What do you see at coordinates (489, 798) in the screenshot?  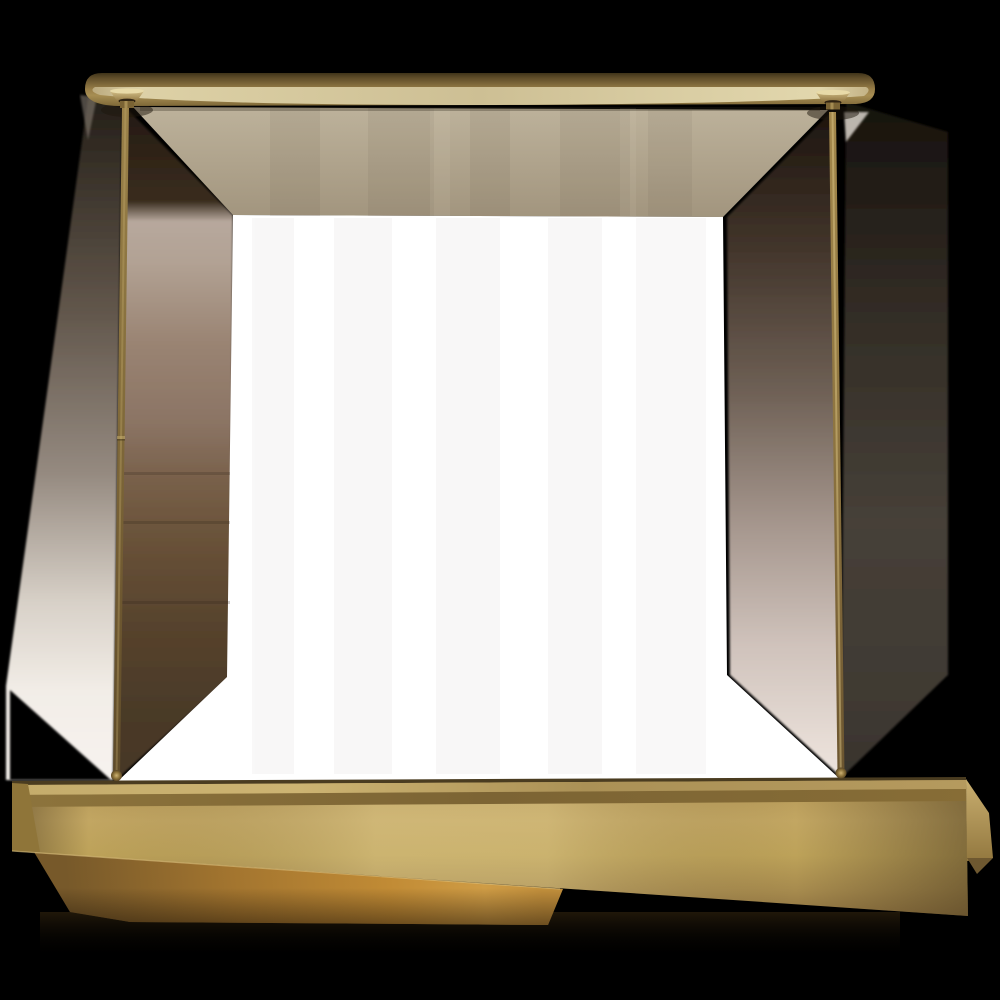 I see `shade-roll-crease` at bounding box center [489, 798].